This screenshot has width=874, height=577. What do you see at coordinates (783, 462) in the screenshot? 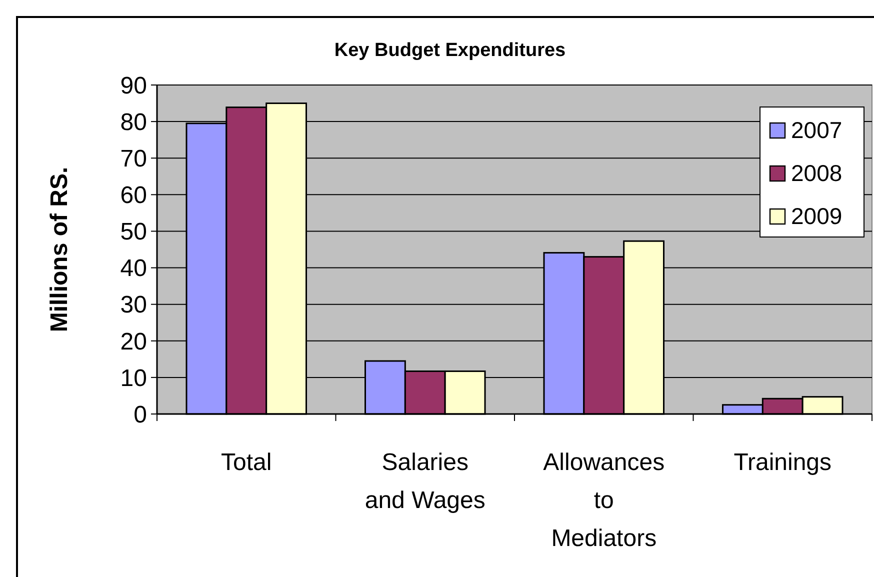
I see `x-tick-label: Trainings` at bounding box center [783, 462].